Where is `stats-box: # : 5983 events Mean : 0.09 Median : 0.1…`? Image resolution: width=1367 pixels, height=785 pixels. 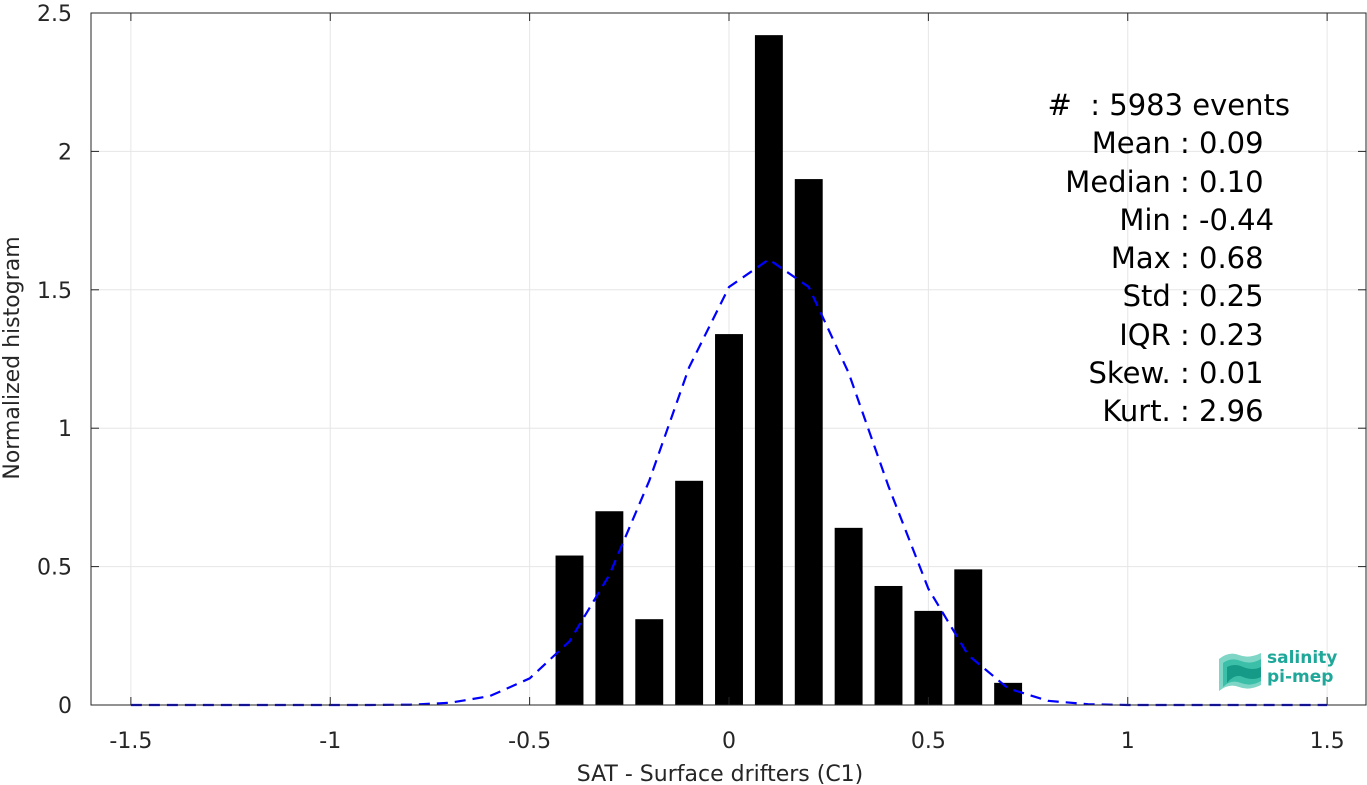
stats-box: # : 5983 events Mean : 0.09 Median : 0.1… is located at coordinates (1125, 258).